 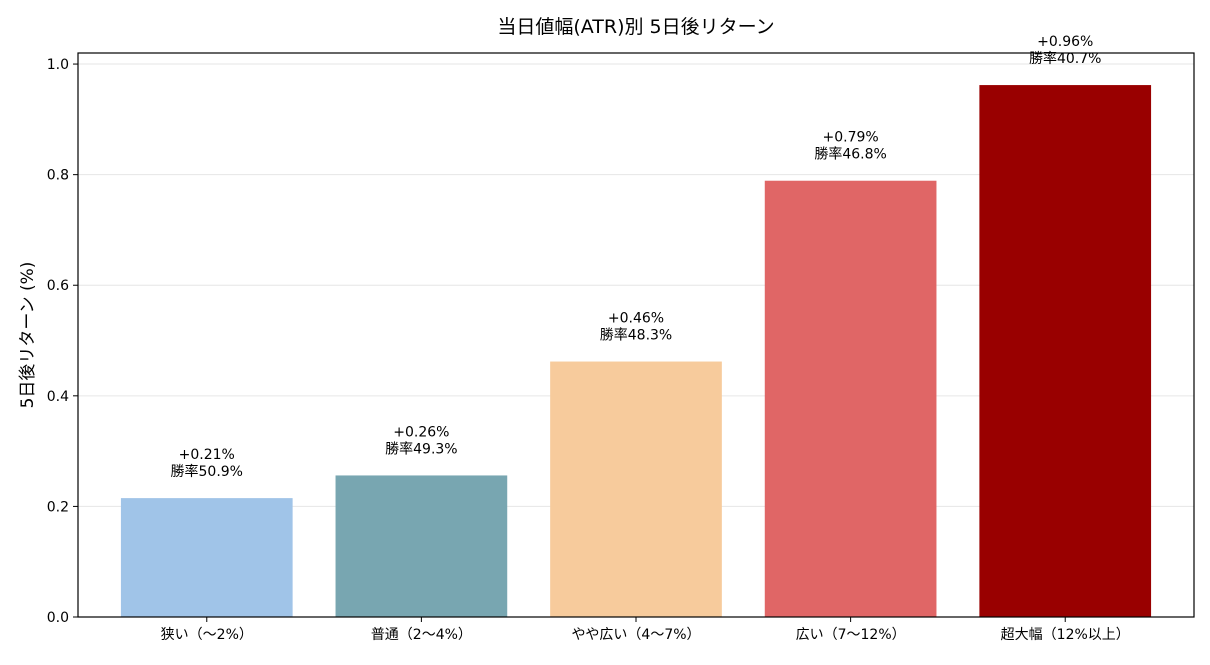 I want to click on y-axis-ticks: 0.0 0.2 0.4 0.6 0.8 1.0, so click(x=62, y=341).